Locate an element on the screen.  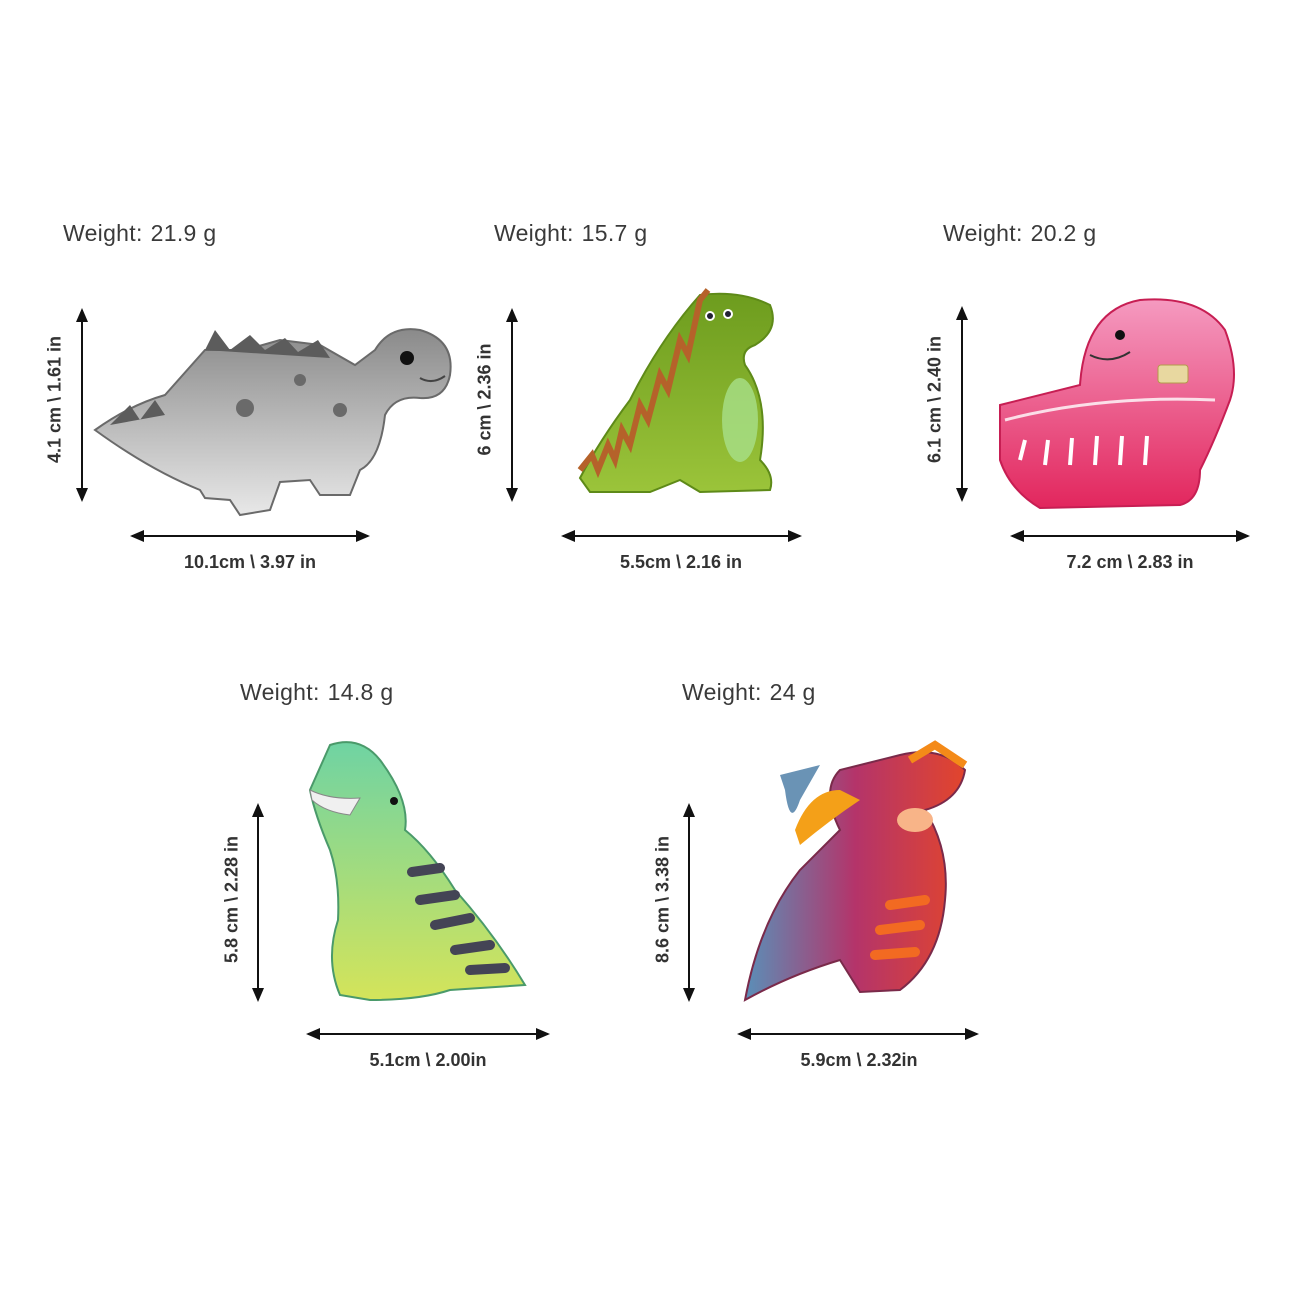
green-dino-clip-image is located at coordinates (675, 391).